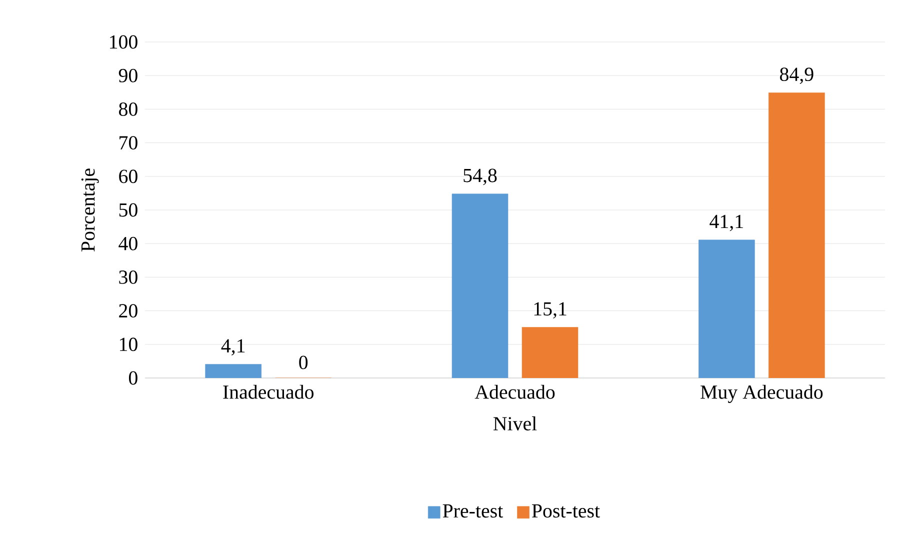 The height and width of the screenshot is (549, 902). I want to click on y-tick-label: 10, so click(129, 345).